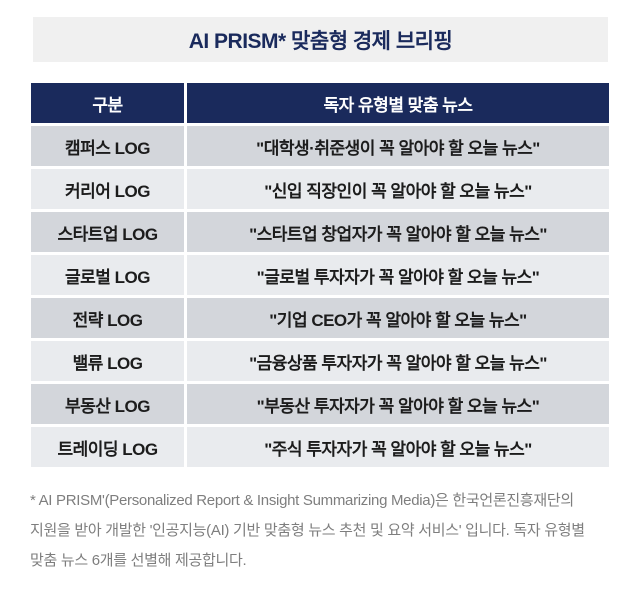 Image resolution: width=640 pixels, height=598 pixels. I want to click on table-row: 트레이딩 LOG "주식 투자자가 꼭 알아야 할 오늘 뉴스", so click(320, 447).